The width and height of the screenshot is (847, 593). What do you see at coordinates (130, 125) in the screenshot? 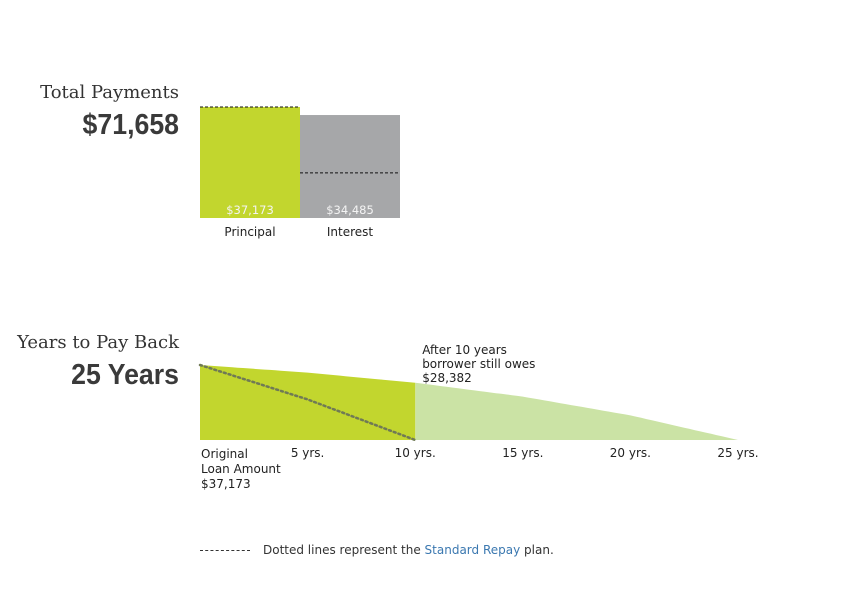
I see `total-payments-value: $71,658` at bounding box center [130, 125].